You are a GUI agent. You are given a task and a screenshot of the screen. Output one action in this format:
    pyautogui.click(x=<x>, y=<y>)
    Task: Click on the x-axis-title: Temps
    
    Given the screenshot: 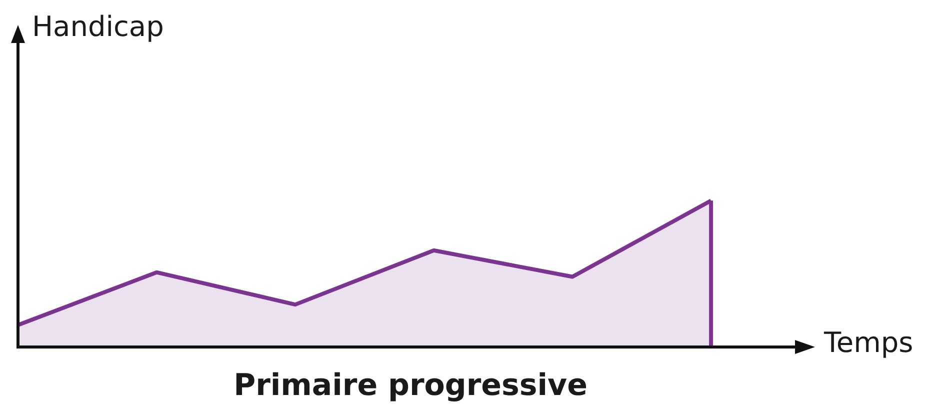 What is the action you would take?
    pyautogui.click(x=869, y=342)
    